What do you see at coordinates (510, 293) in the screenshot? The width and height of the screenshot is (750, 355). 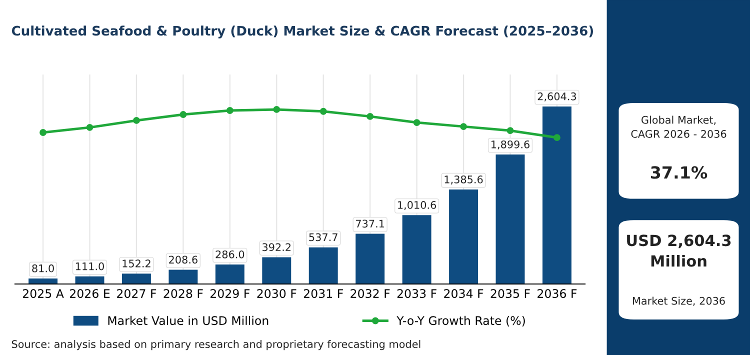 I see `x-tick-label: 2035 F` at bounding box center [510, 293].